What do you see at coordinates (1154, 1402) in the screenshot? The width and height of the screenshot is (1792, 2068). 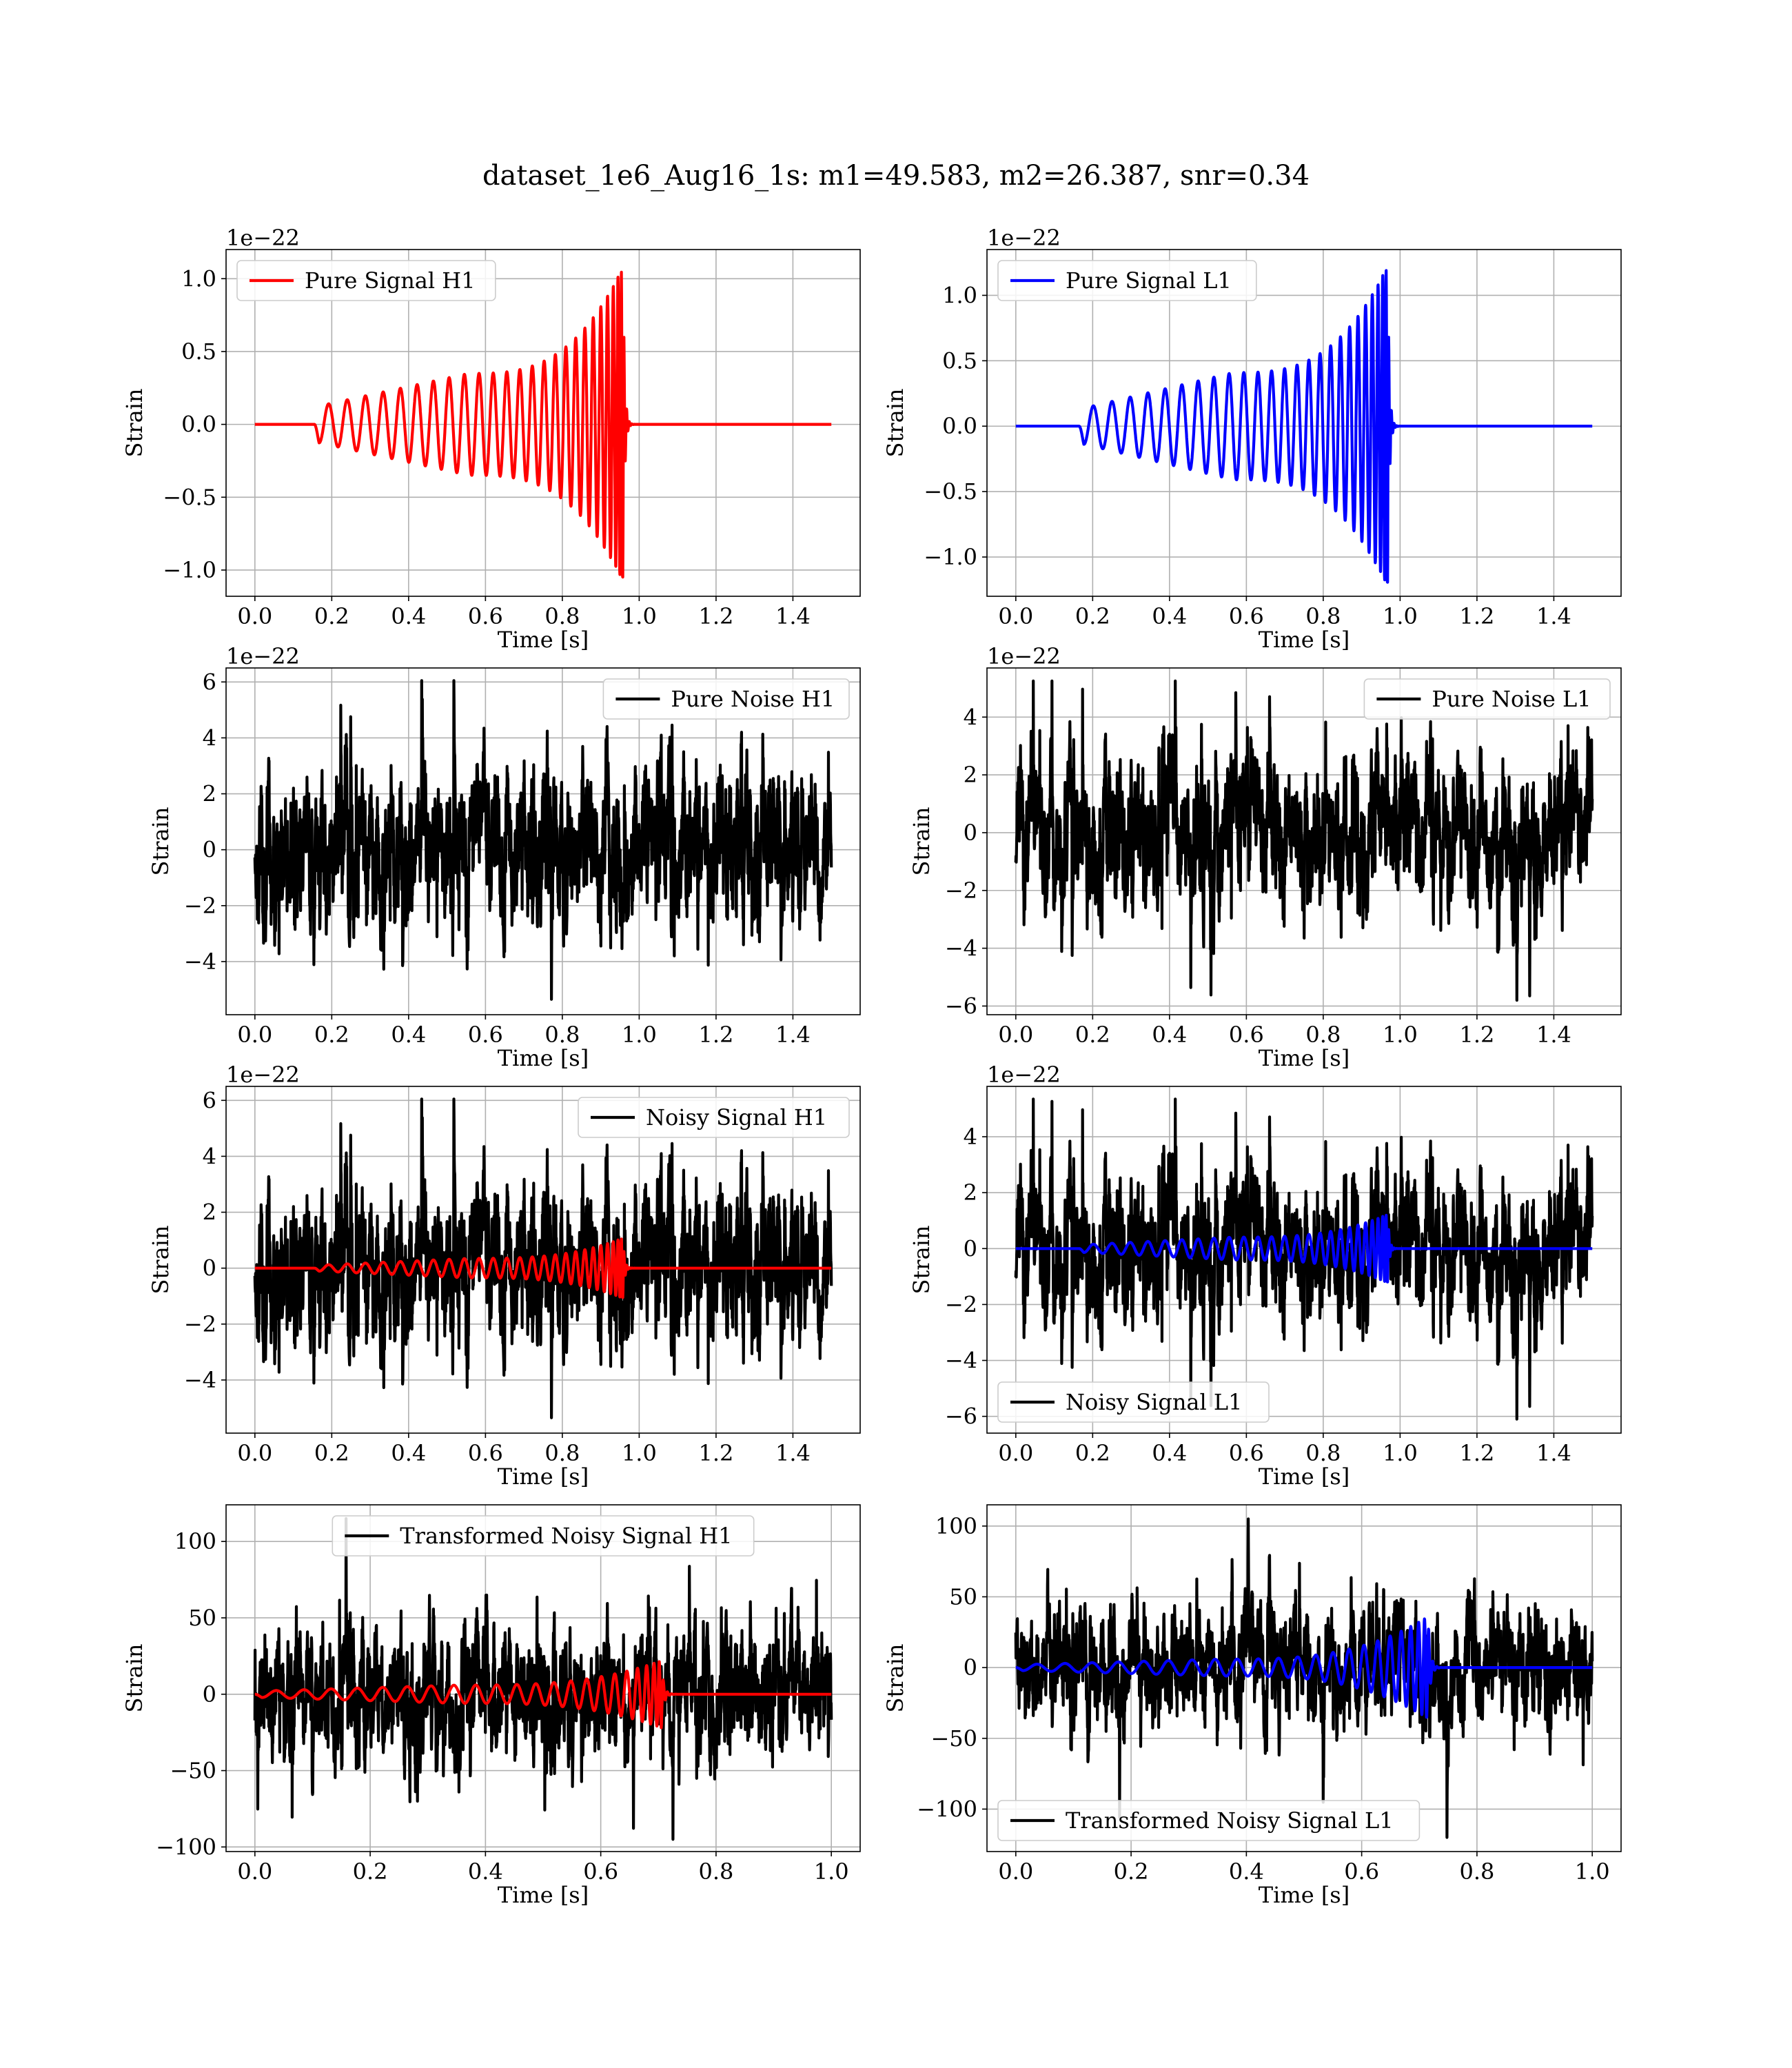 I see `legend-label: Noisy Signal L1` at bounding box center [1154, 1402].